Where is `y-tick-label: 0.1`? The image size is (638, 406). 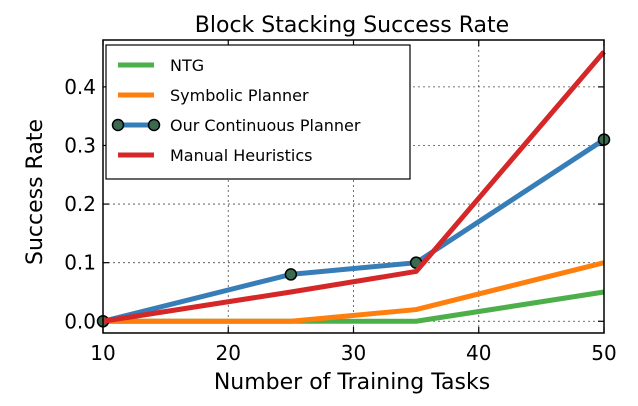
y-tick-label: 0.1 is located at coordinates (80, 263).